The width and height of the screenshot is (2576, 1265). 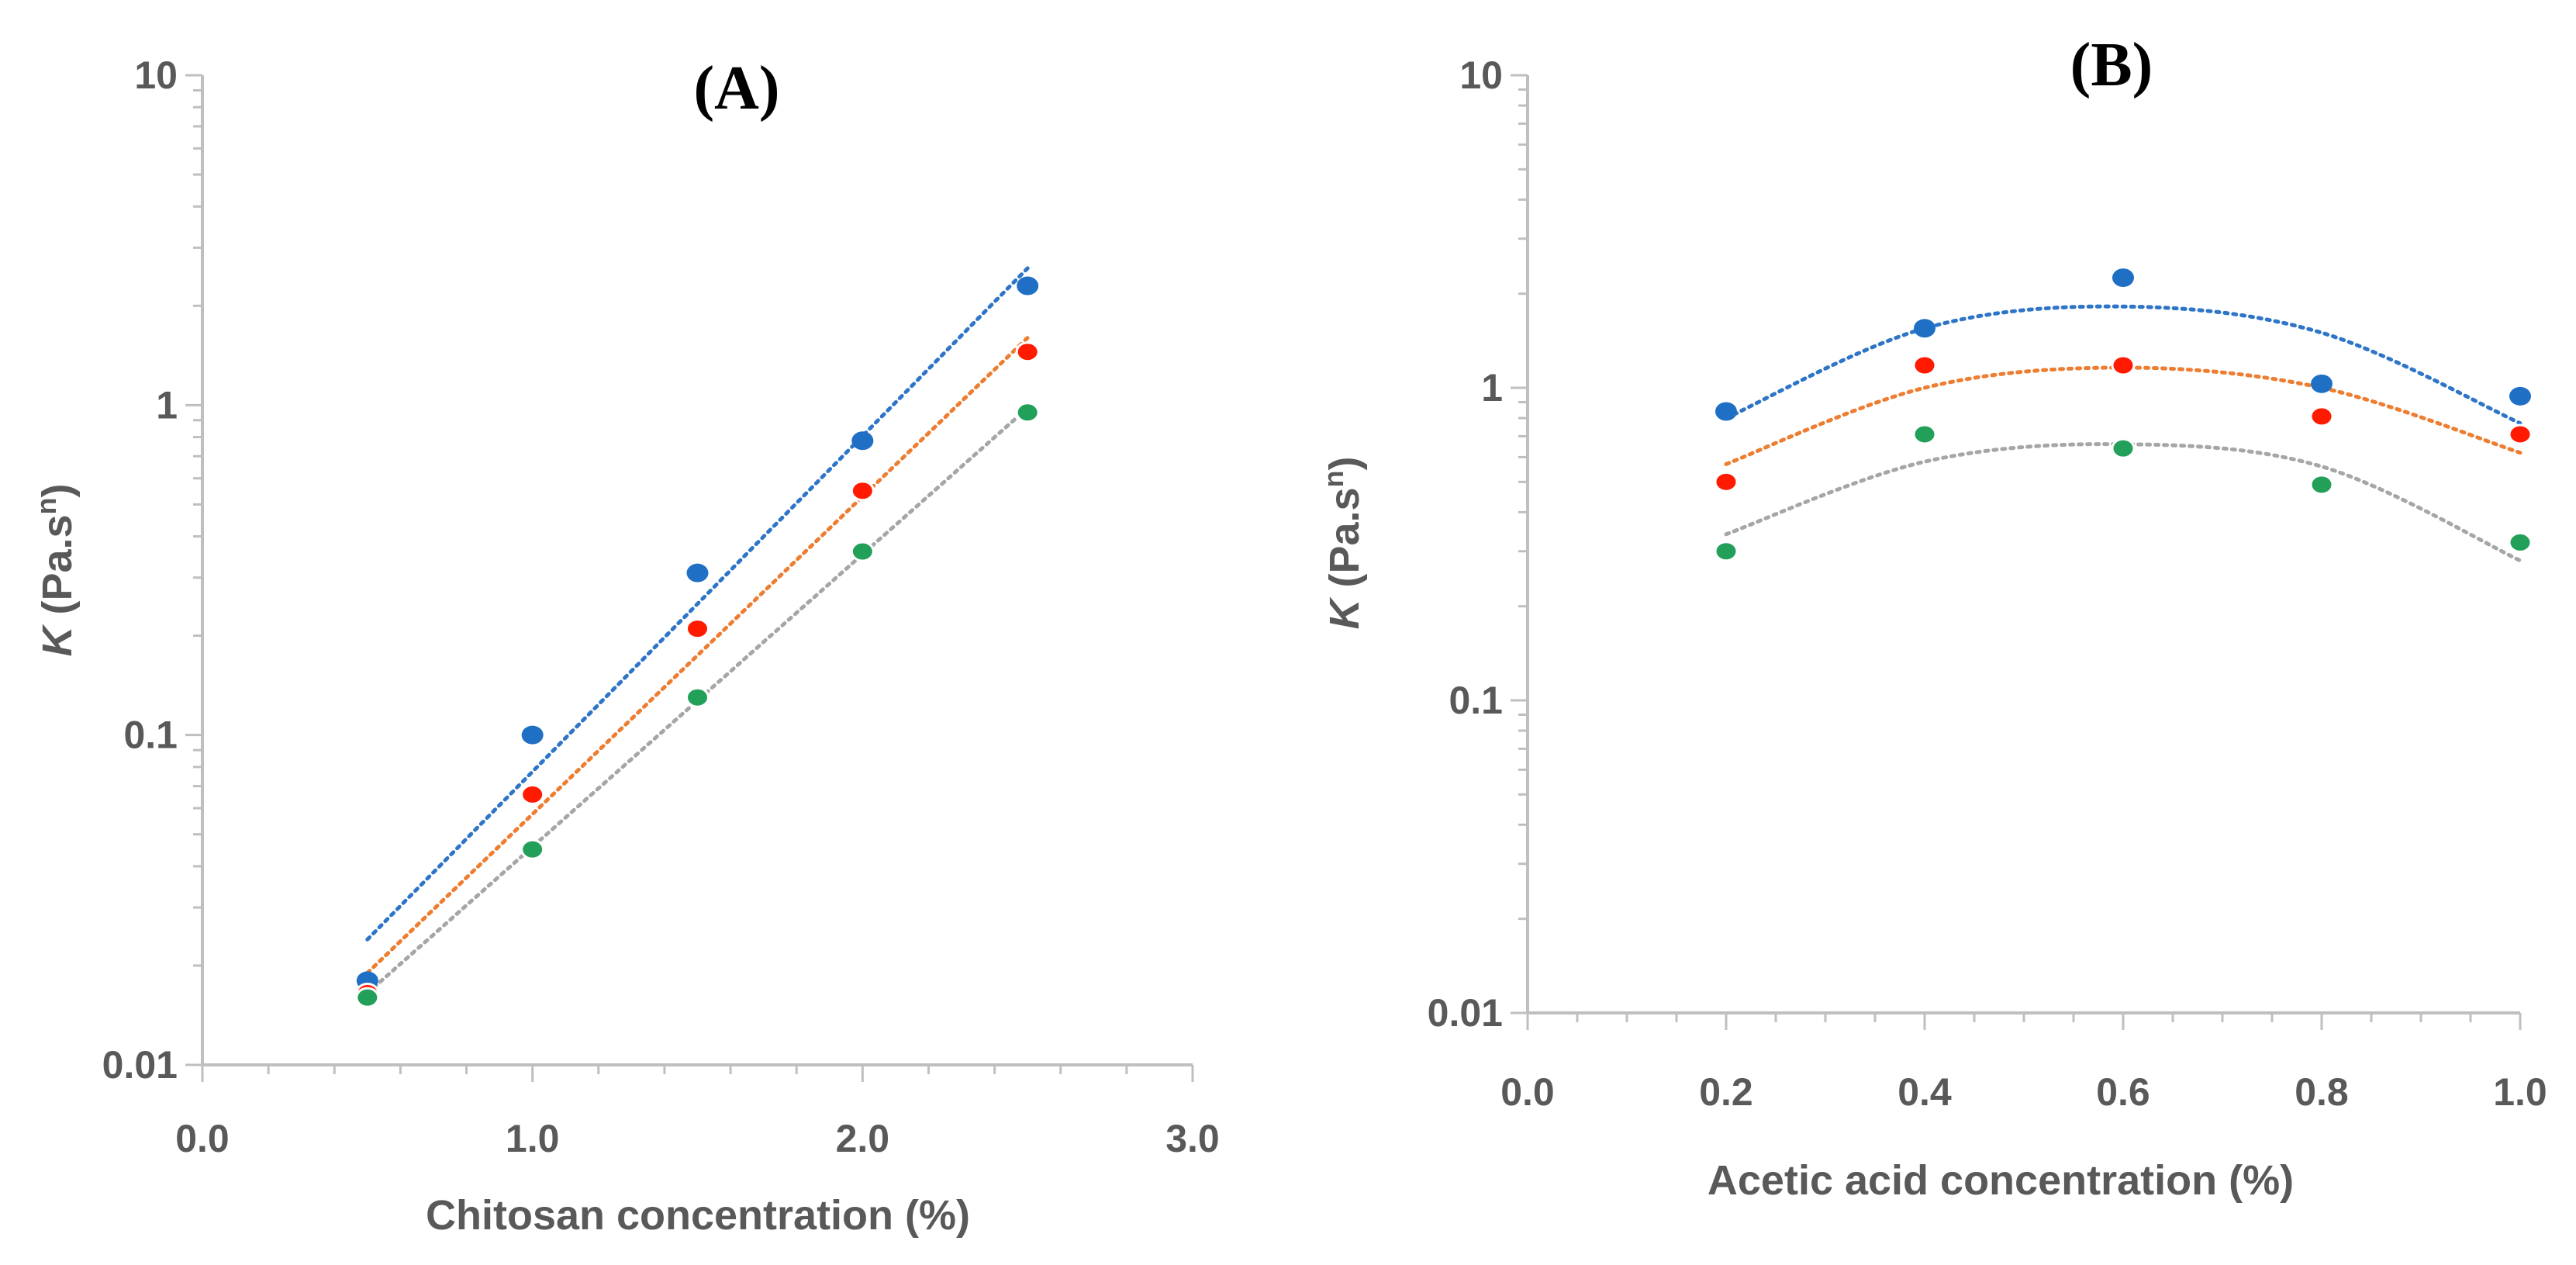 I want to click on chart-a-y-axis-title-unit: (Pa.s, so click(x=58, y=570).